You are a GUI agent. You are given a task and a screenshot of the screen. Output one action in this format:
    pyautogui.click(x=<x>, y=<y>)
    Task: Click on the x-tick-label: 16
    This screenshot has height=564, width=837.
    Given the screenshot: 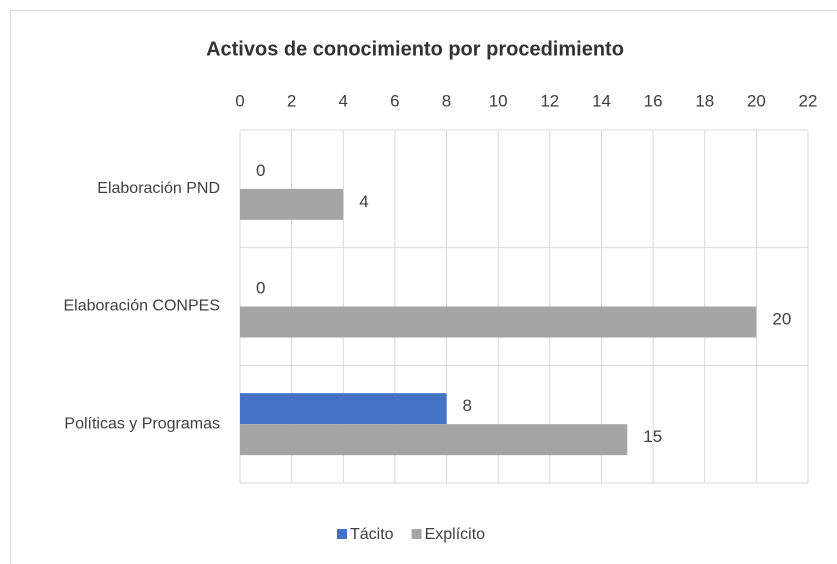 What is the action you would take?
    pyautogui.click(x=653, y=100)
    